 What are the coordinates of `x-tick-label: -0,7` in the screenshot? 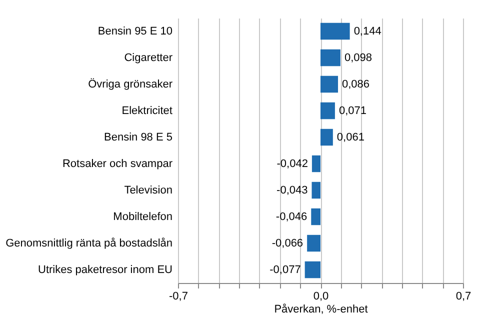 It's located at (178, 296).